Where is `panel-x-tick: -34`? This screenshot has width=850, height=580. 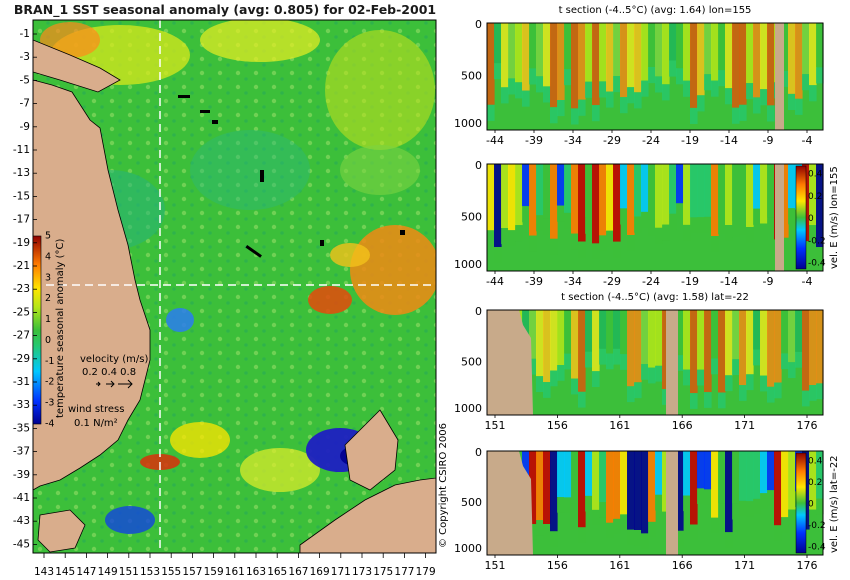
panel-x-tick: -34 is located at coordinates (573, 281).